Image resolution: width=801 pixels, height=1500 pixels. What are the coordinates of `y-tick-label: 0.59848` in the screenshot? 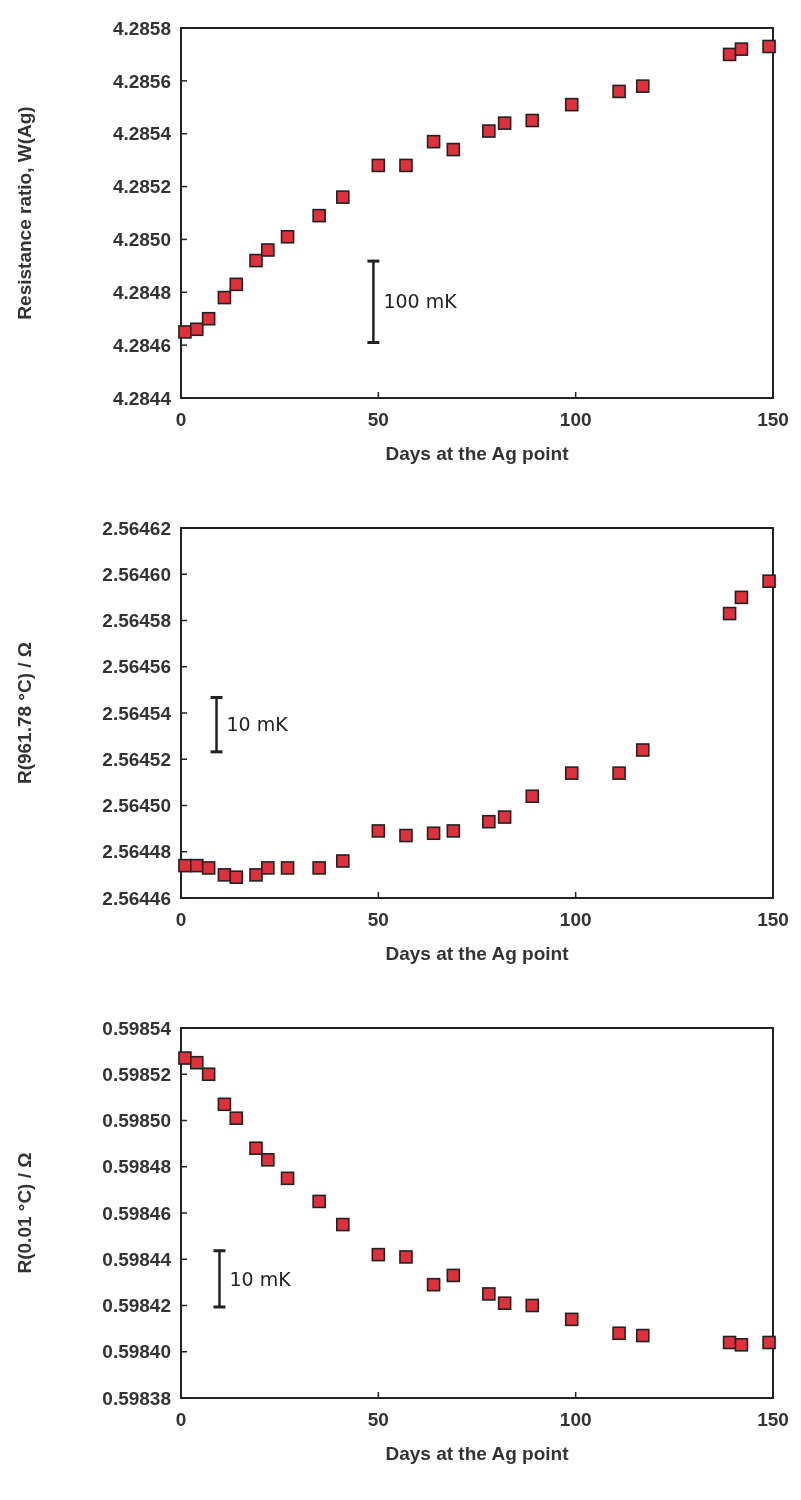 It's located at (136, 1167).